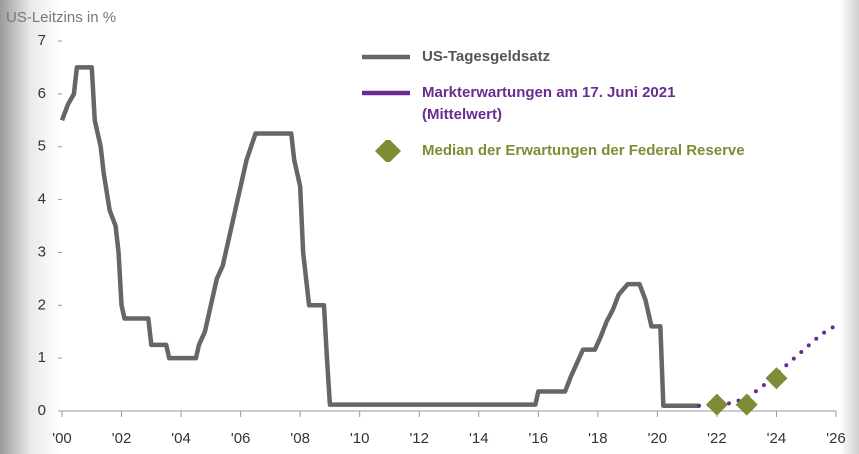 The width and height of the screenshot is (859, 454). Describe the element at coordinates (486, 56) in the screenshot. I see `legend-label: US-Tagesgeldsatz` at that location.